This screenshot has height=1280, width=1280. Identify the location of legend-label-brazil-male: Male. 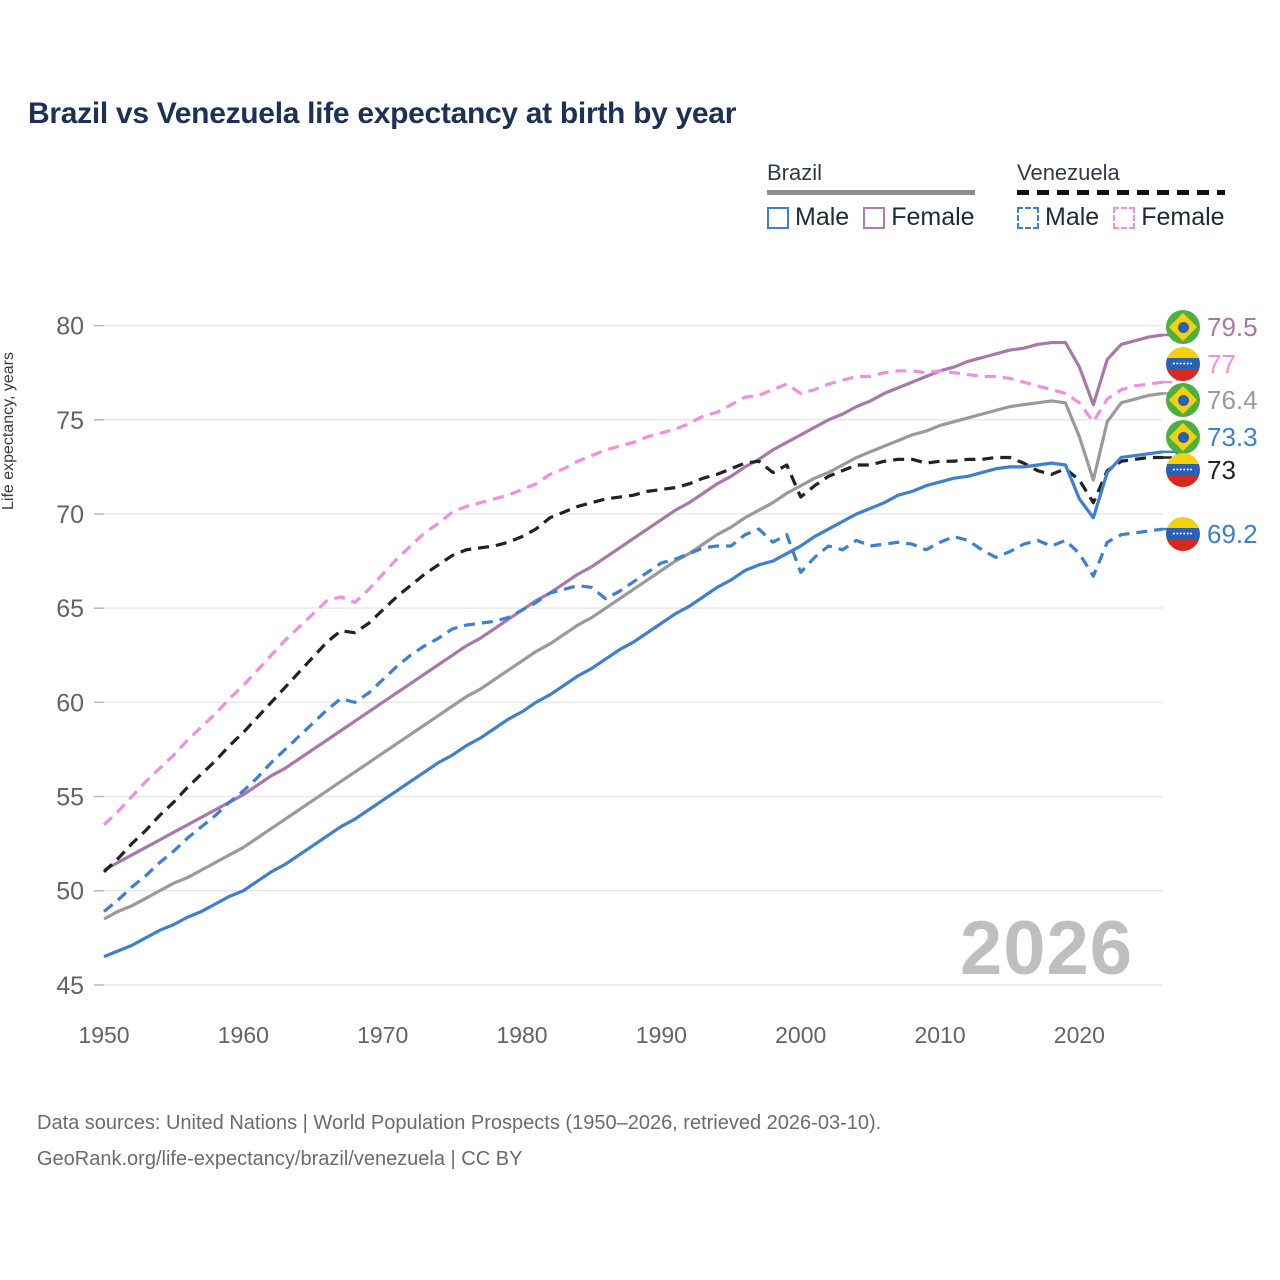
(822, 217).